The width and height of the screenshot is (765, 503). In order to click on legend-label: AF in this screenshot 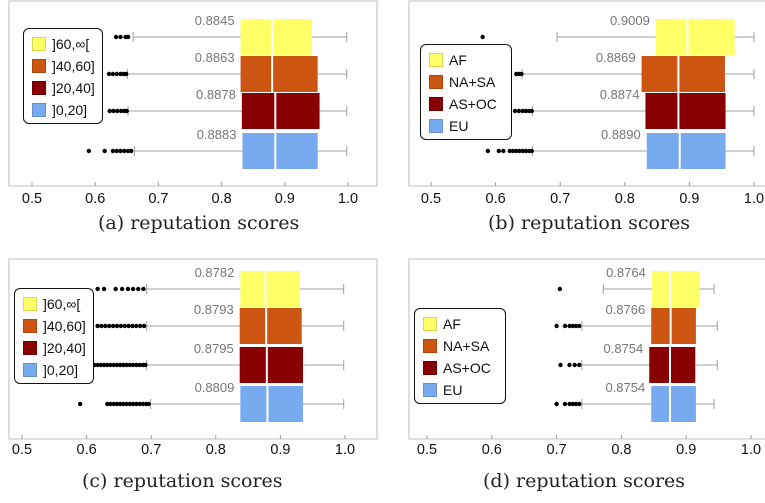, I will do `click(452, 324)`.